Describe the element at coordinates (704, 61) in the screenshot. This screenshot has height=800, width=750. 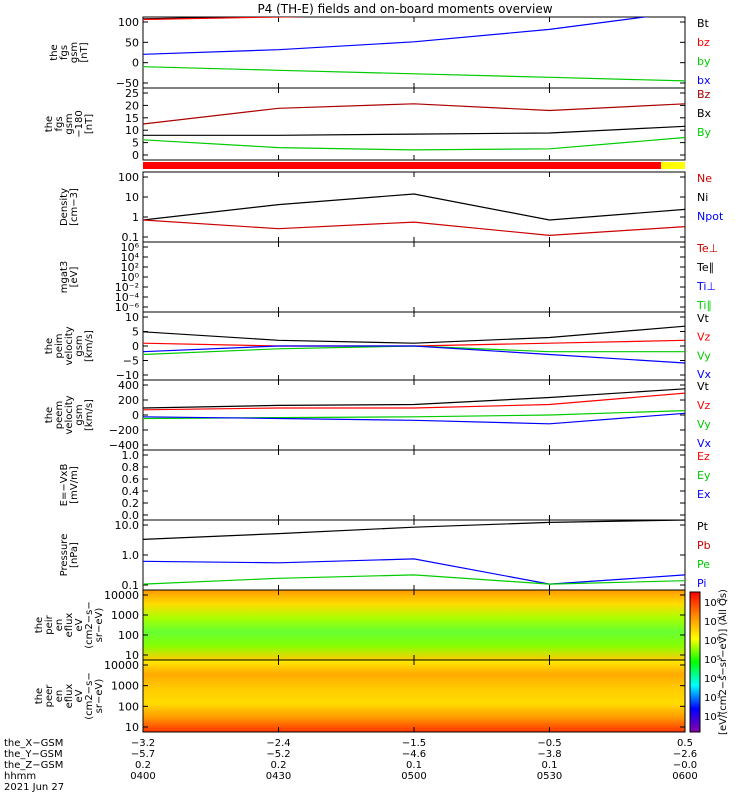
I see `legend-entry: by` at that location.